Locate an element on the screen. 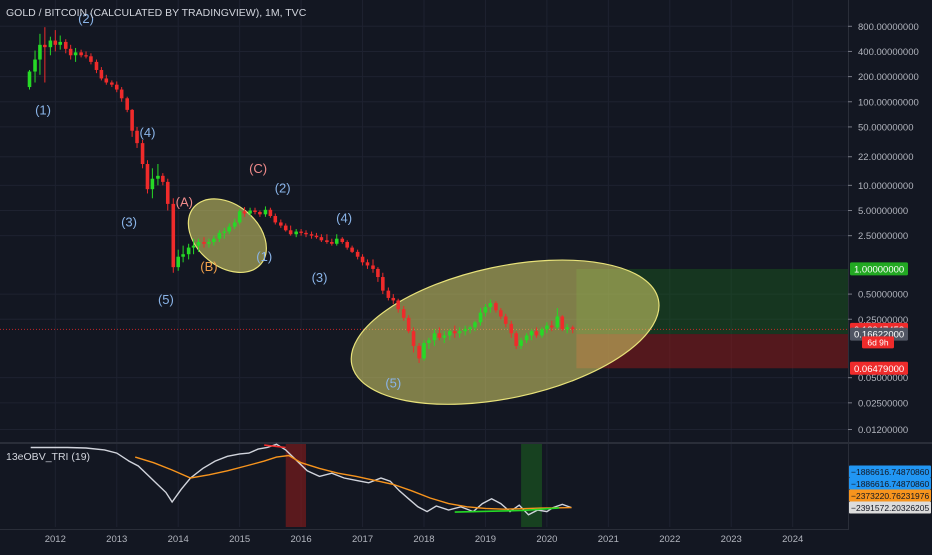  y-tick-label: 100.00000000 is located at coordinates (888, 102).